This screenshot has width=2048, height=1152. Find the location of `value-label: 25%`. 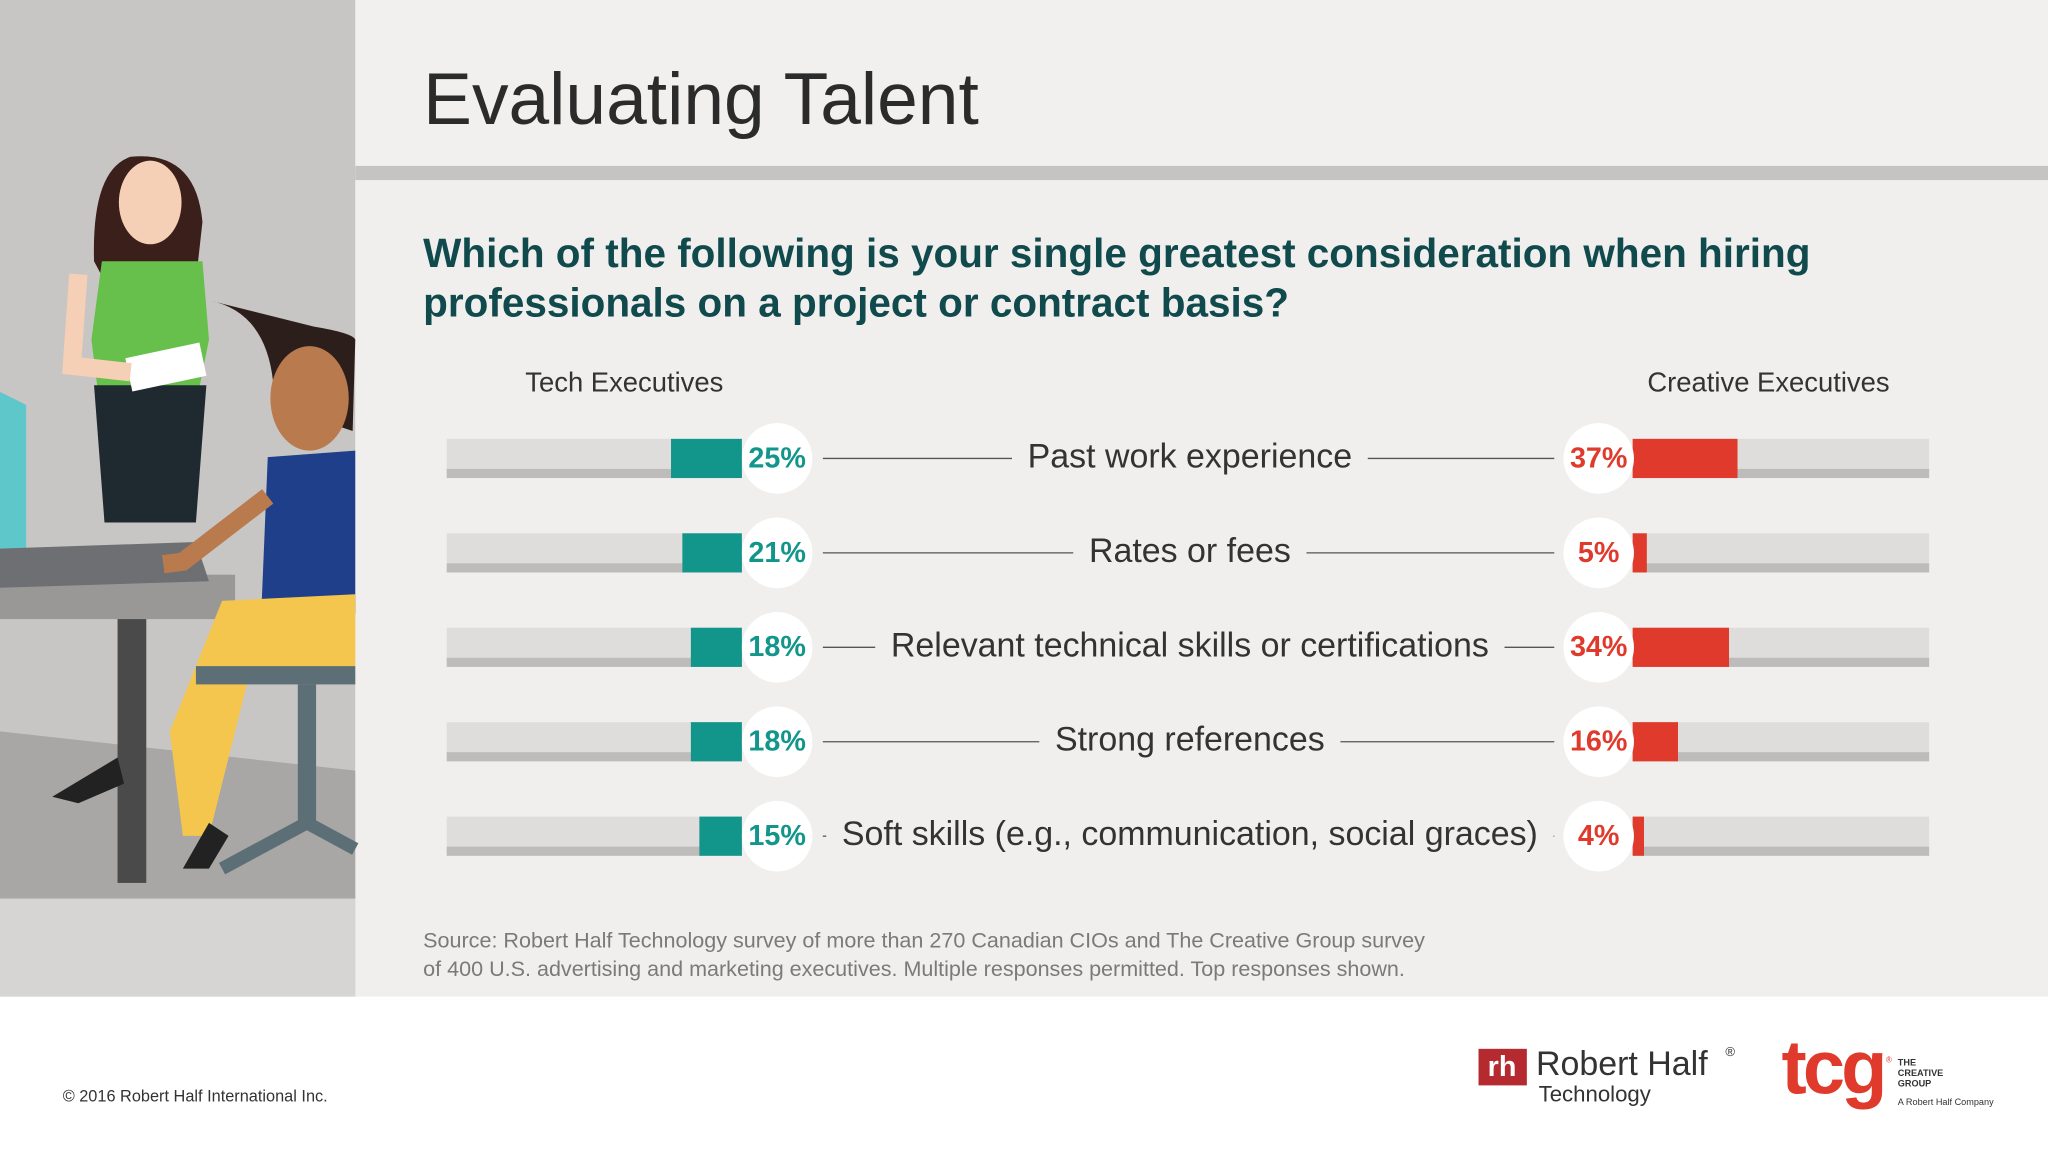

value-label: 25% is located at coordinates (776, 458).